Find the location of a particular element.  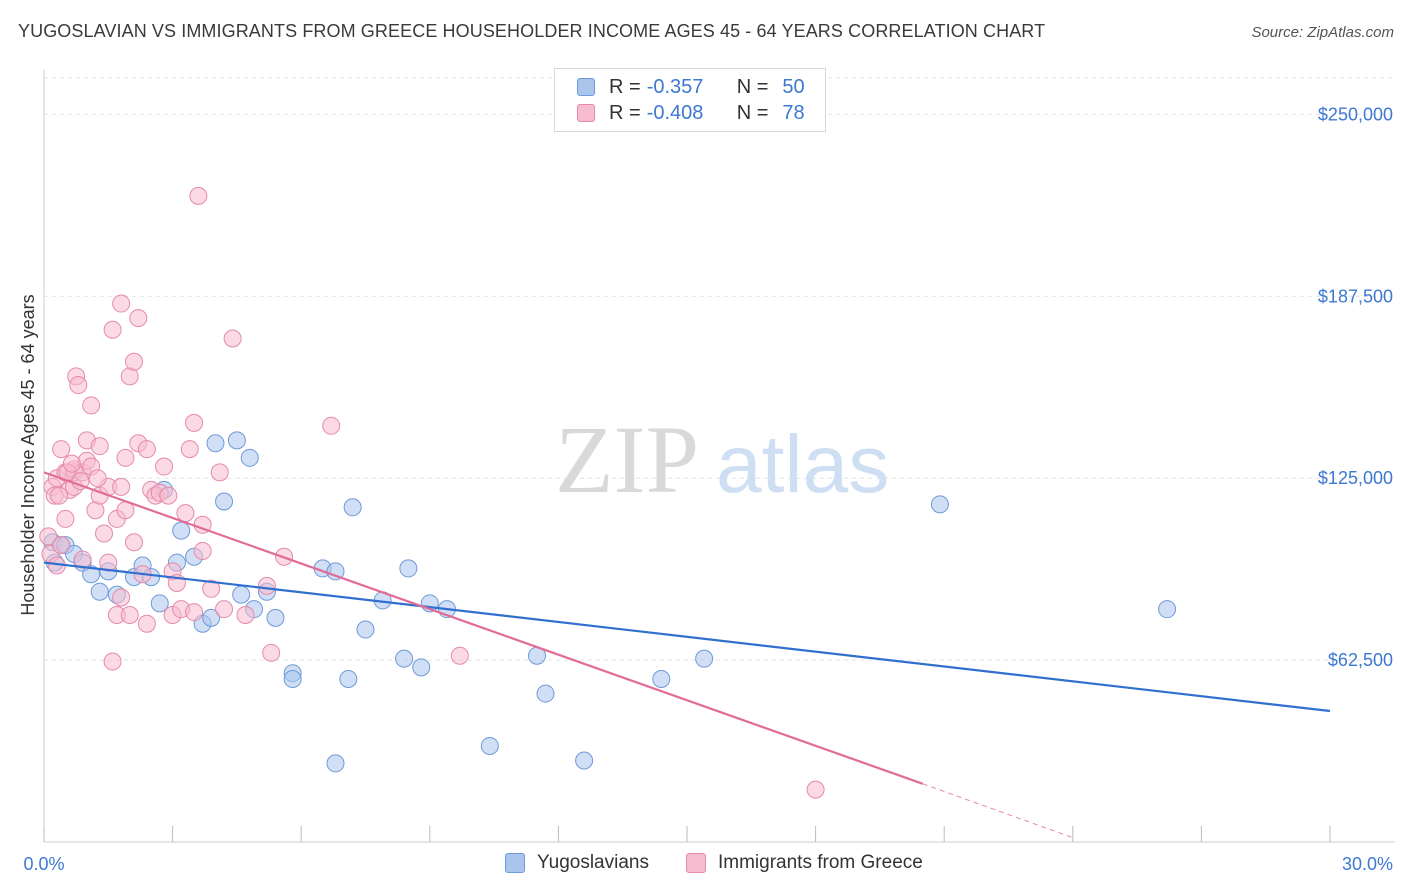

legend-n-label: N = is located at coordinates (752, 112).